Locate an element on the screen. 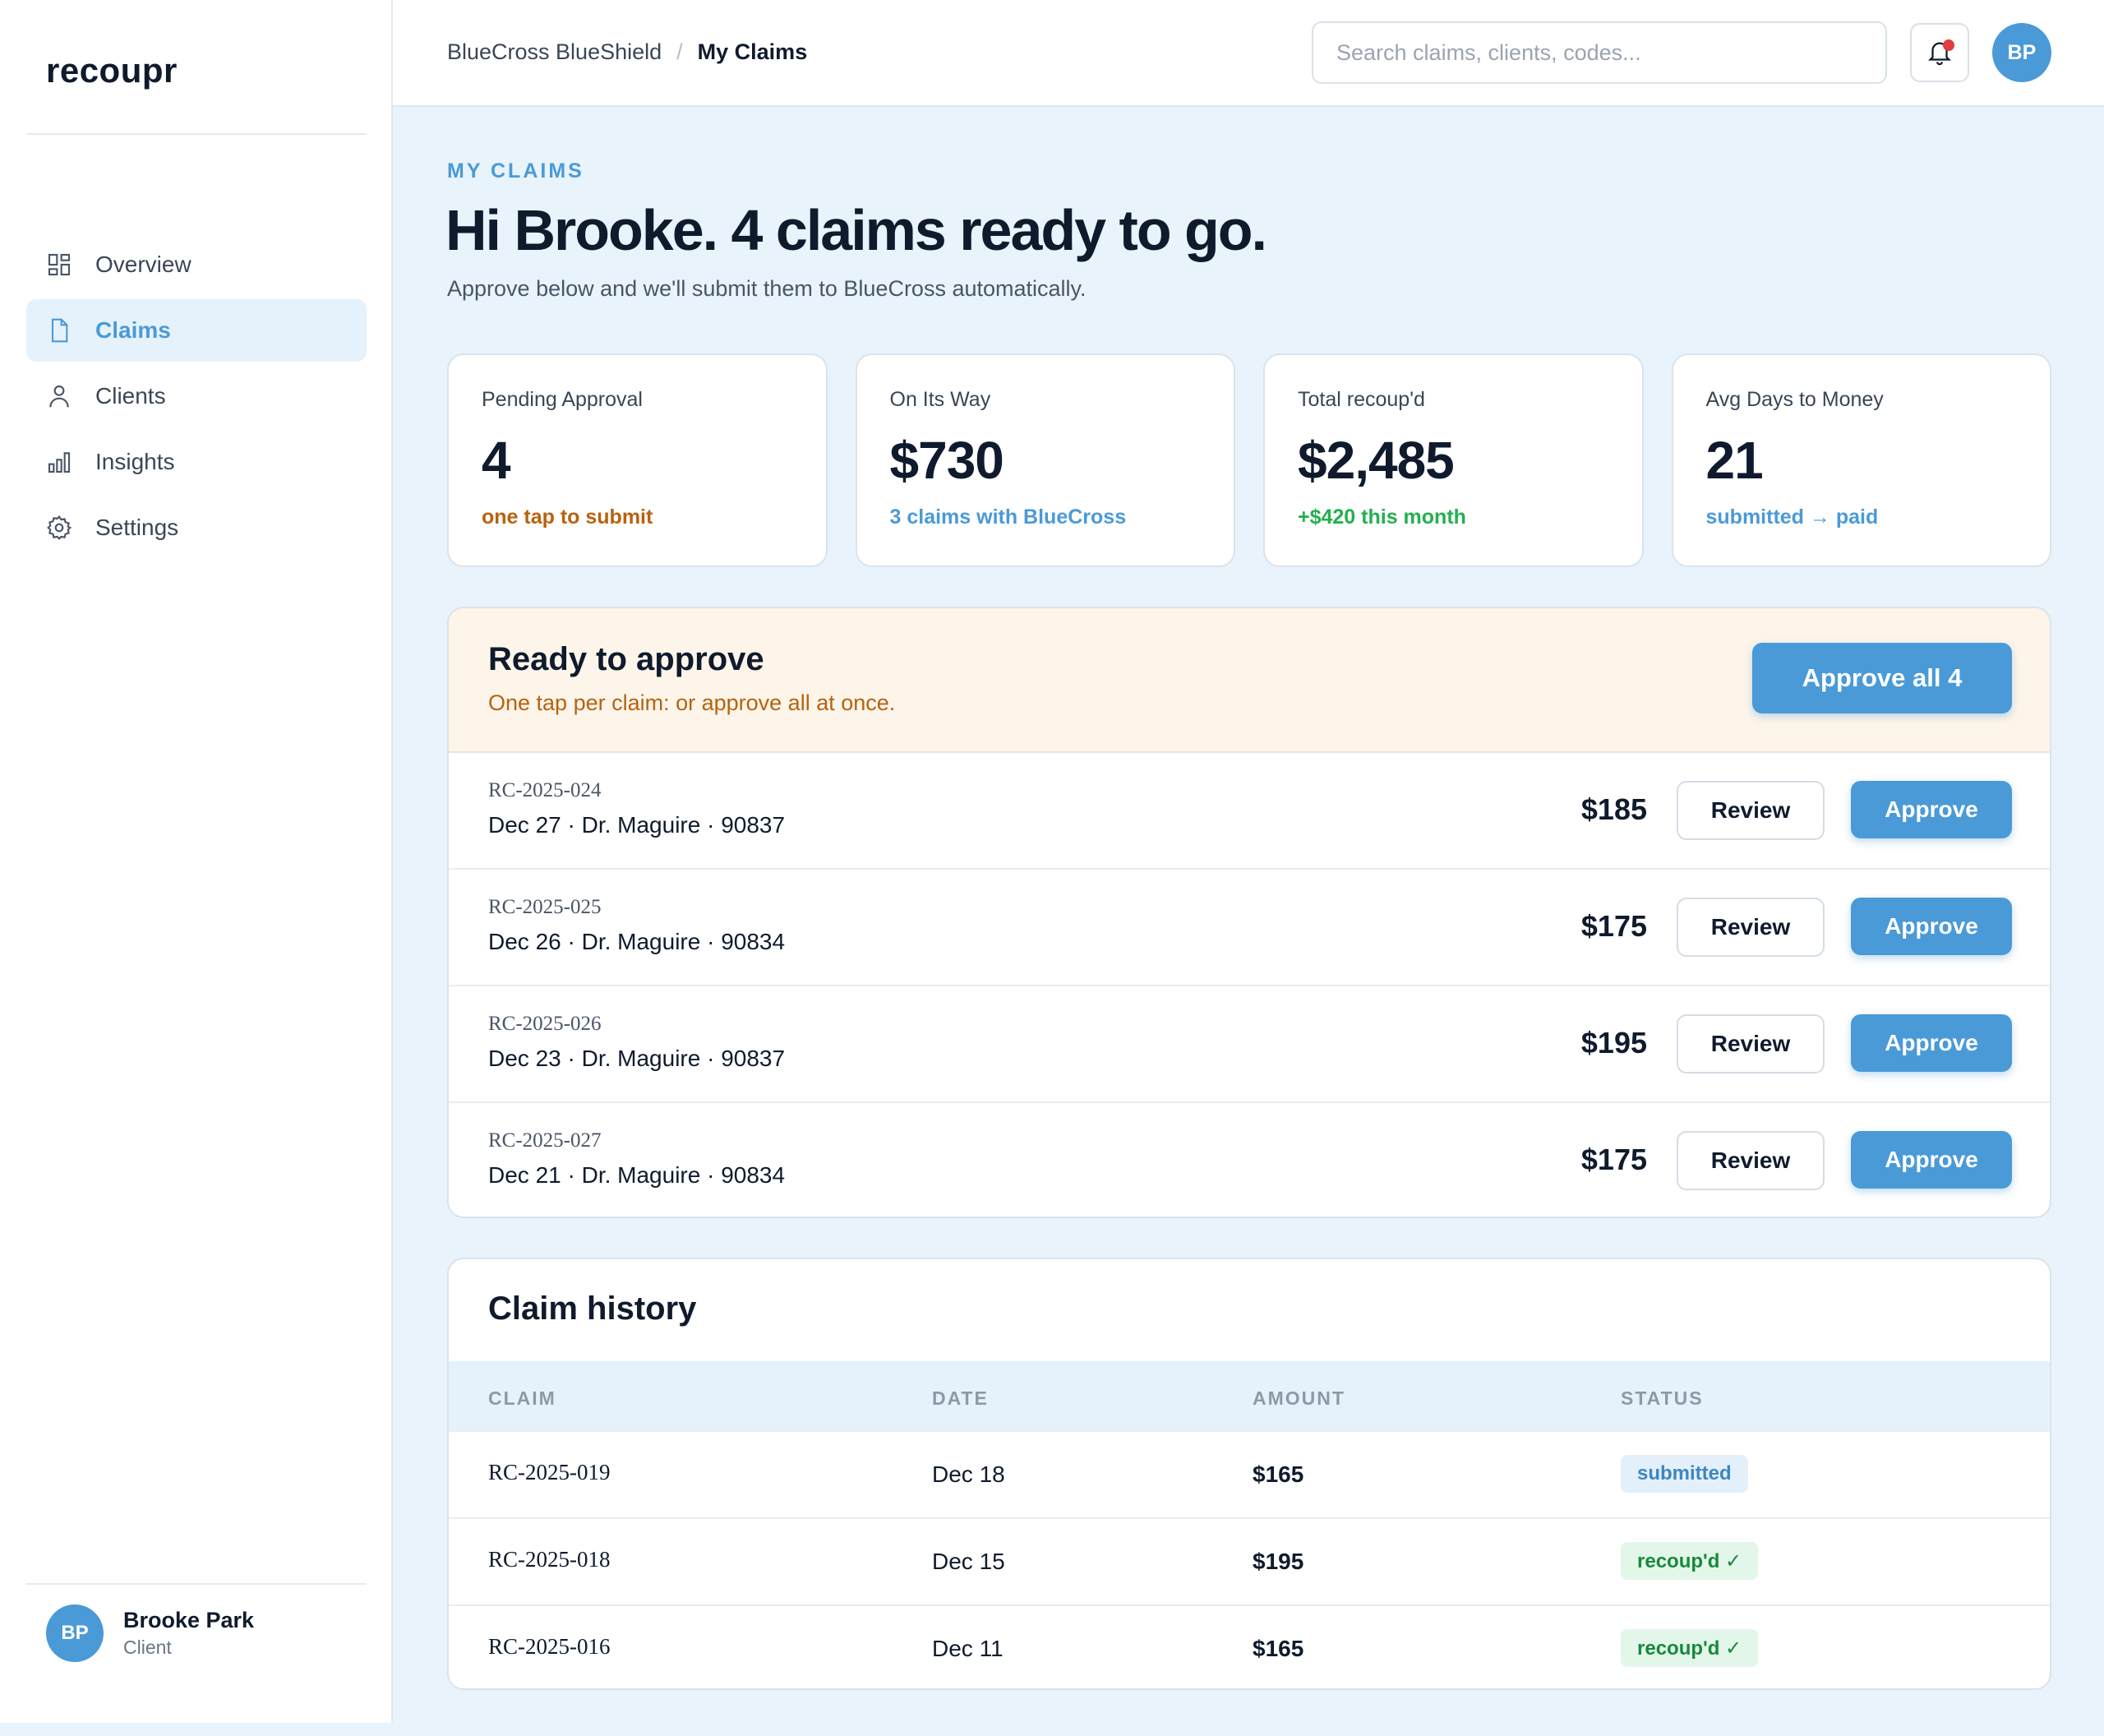  grid-icon is located at coordinates (60, 264).